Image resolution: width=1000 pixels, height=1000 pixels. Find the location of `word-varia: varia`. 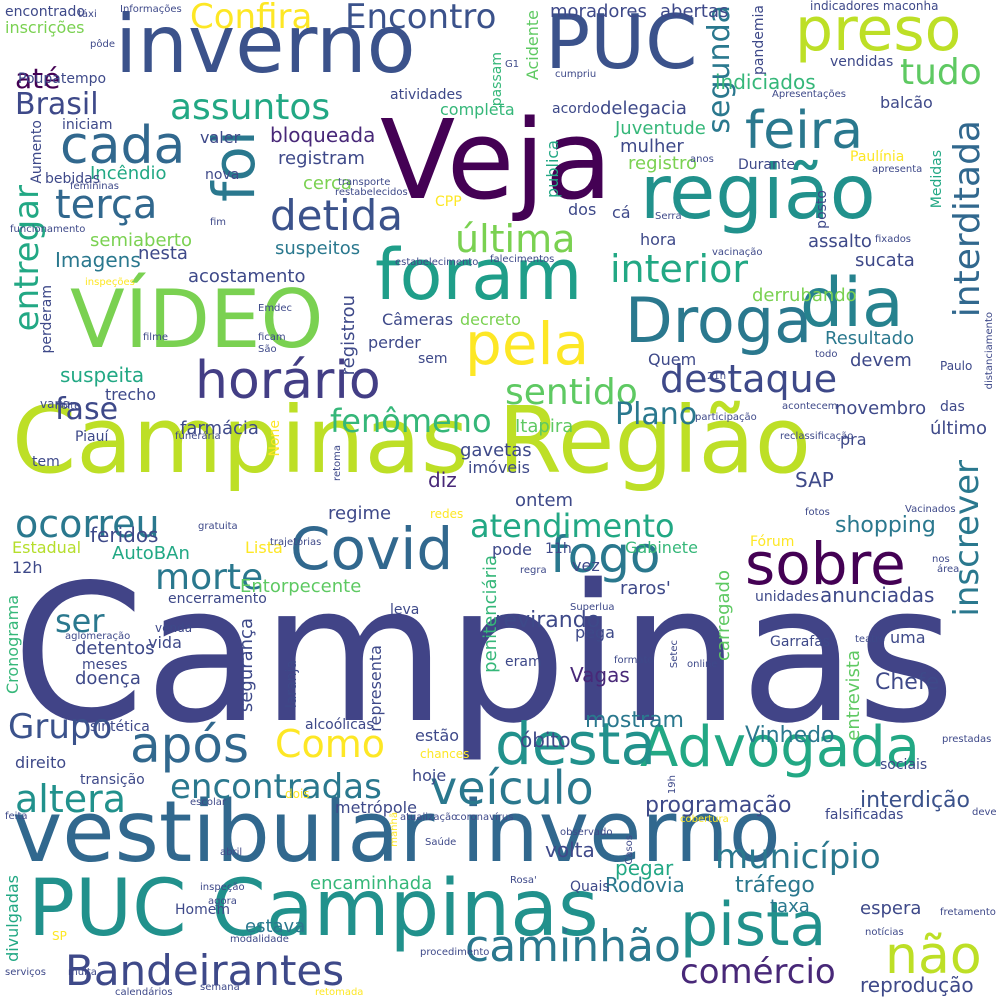

word-varia: varia is located at coordinates (55, 404).